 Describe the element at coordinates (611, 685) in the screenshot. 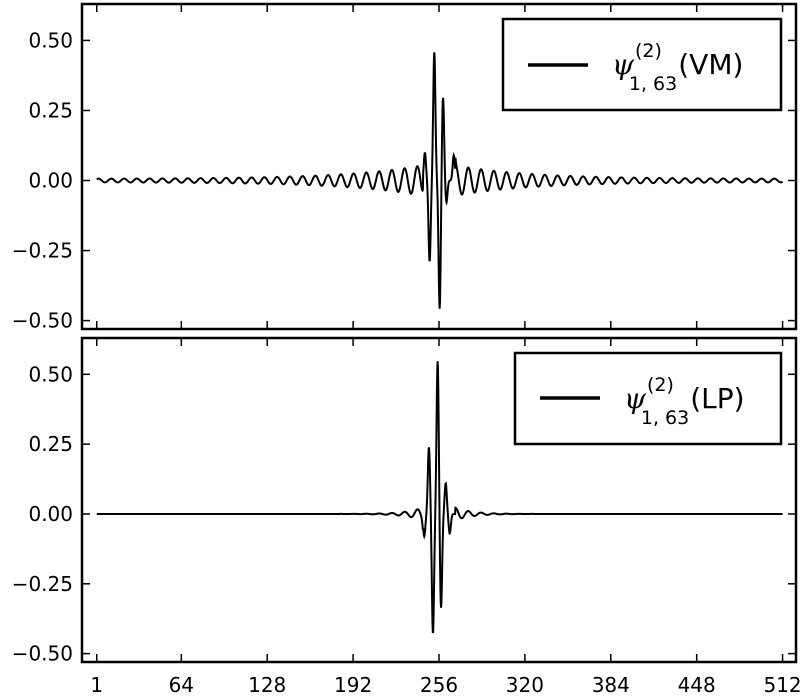

I see `x-tick-label: 384` at that location.